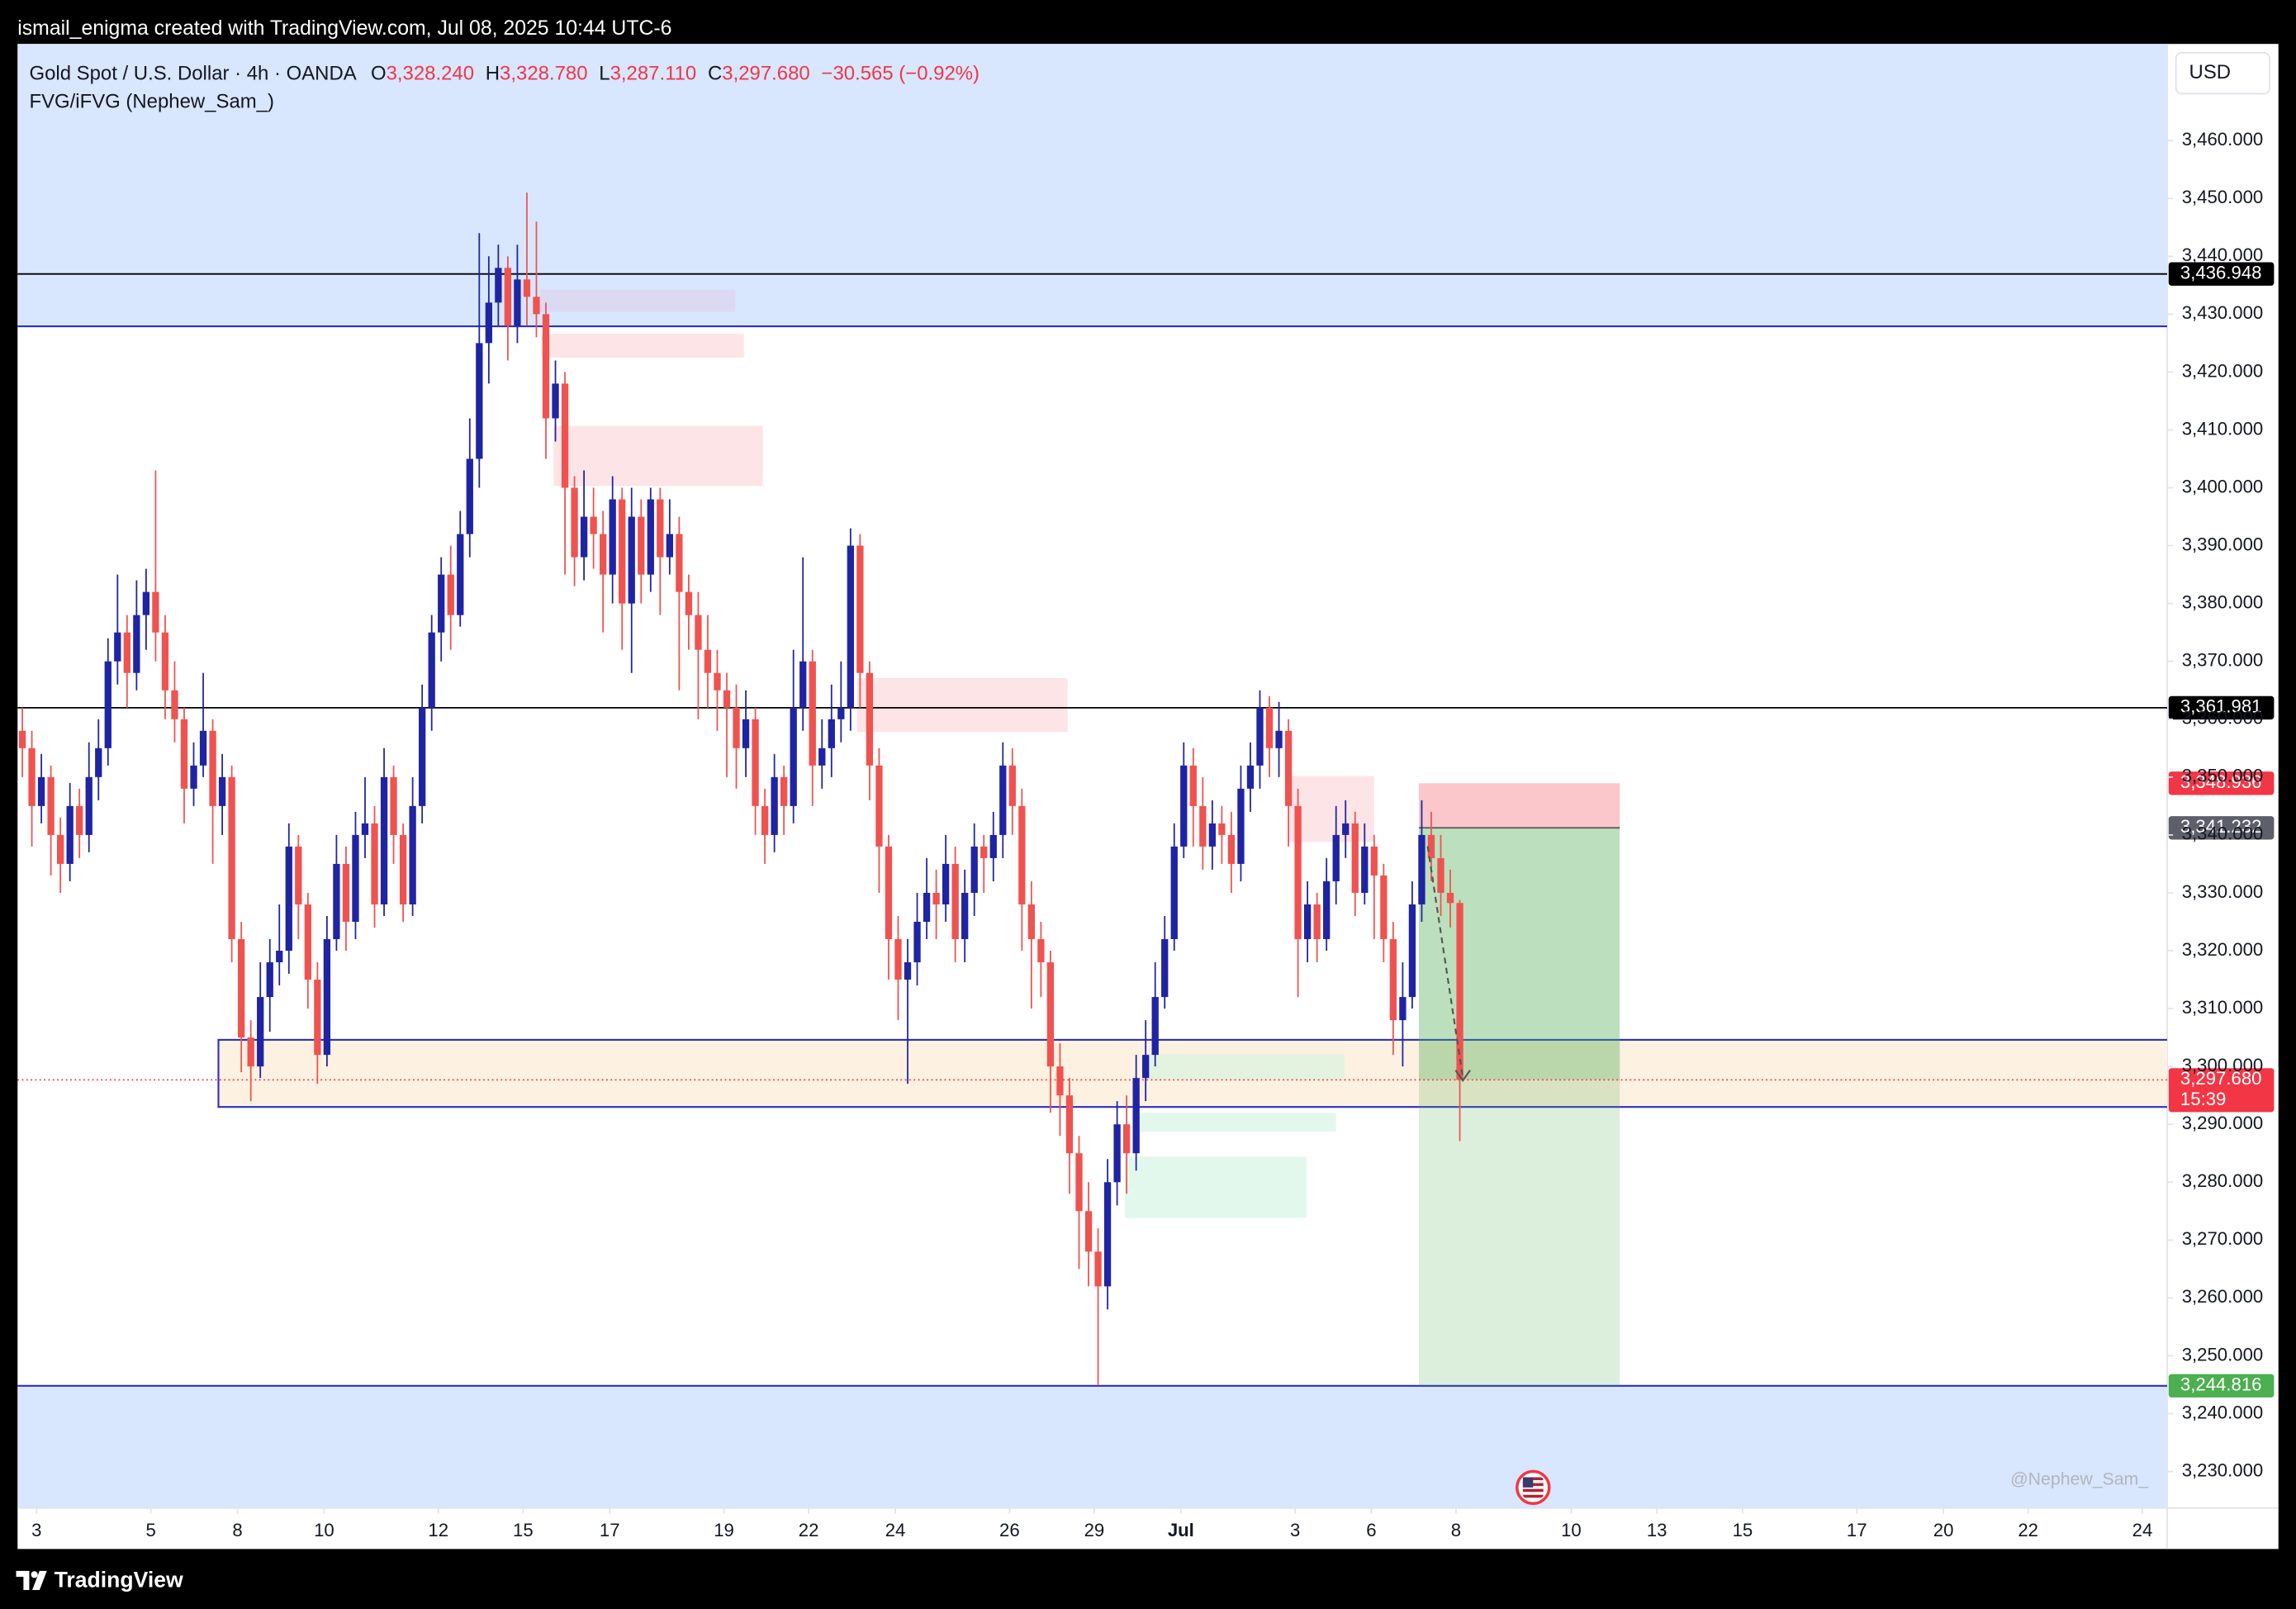 This screenshot has height=1609, width=2296. I want to click on price-axis, so click(2222, 797).